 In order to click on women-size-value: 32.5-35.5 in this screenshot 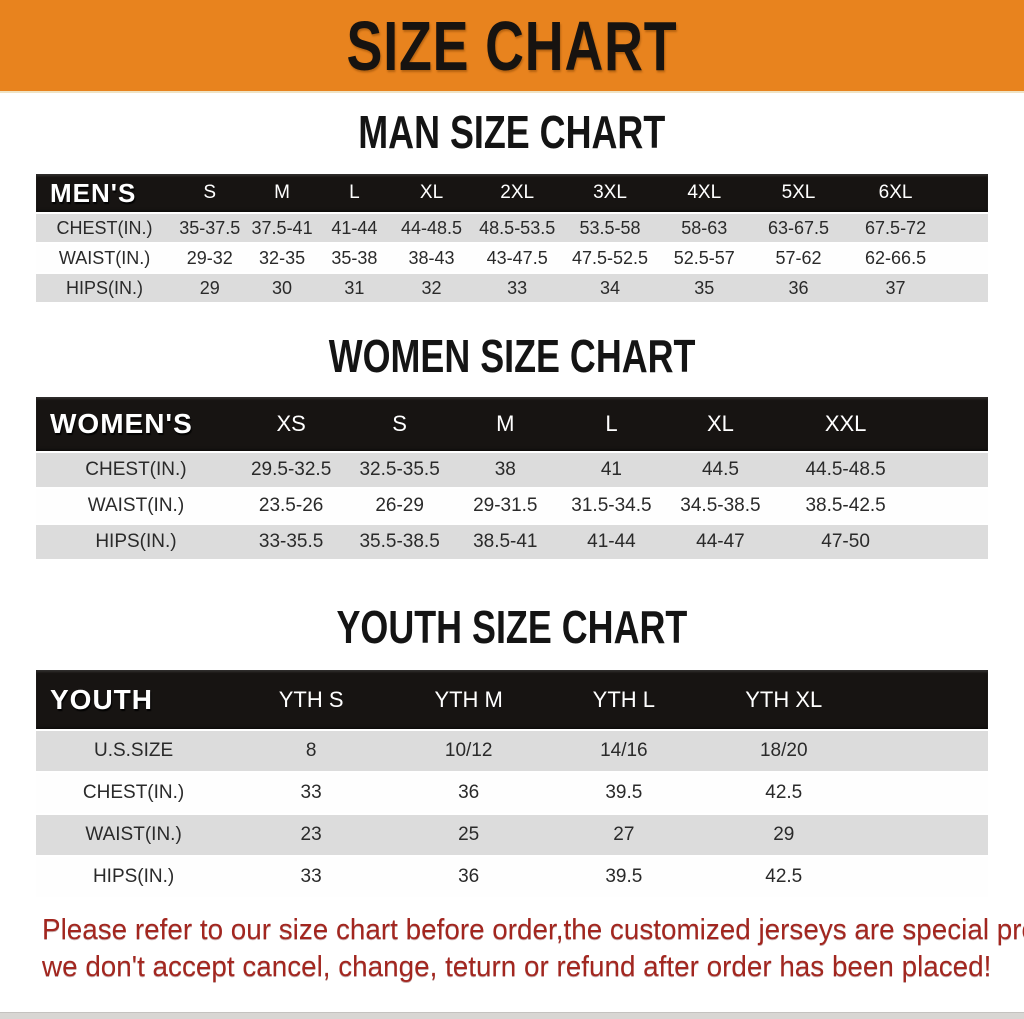, I will do `click(399, 469)`.